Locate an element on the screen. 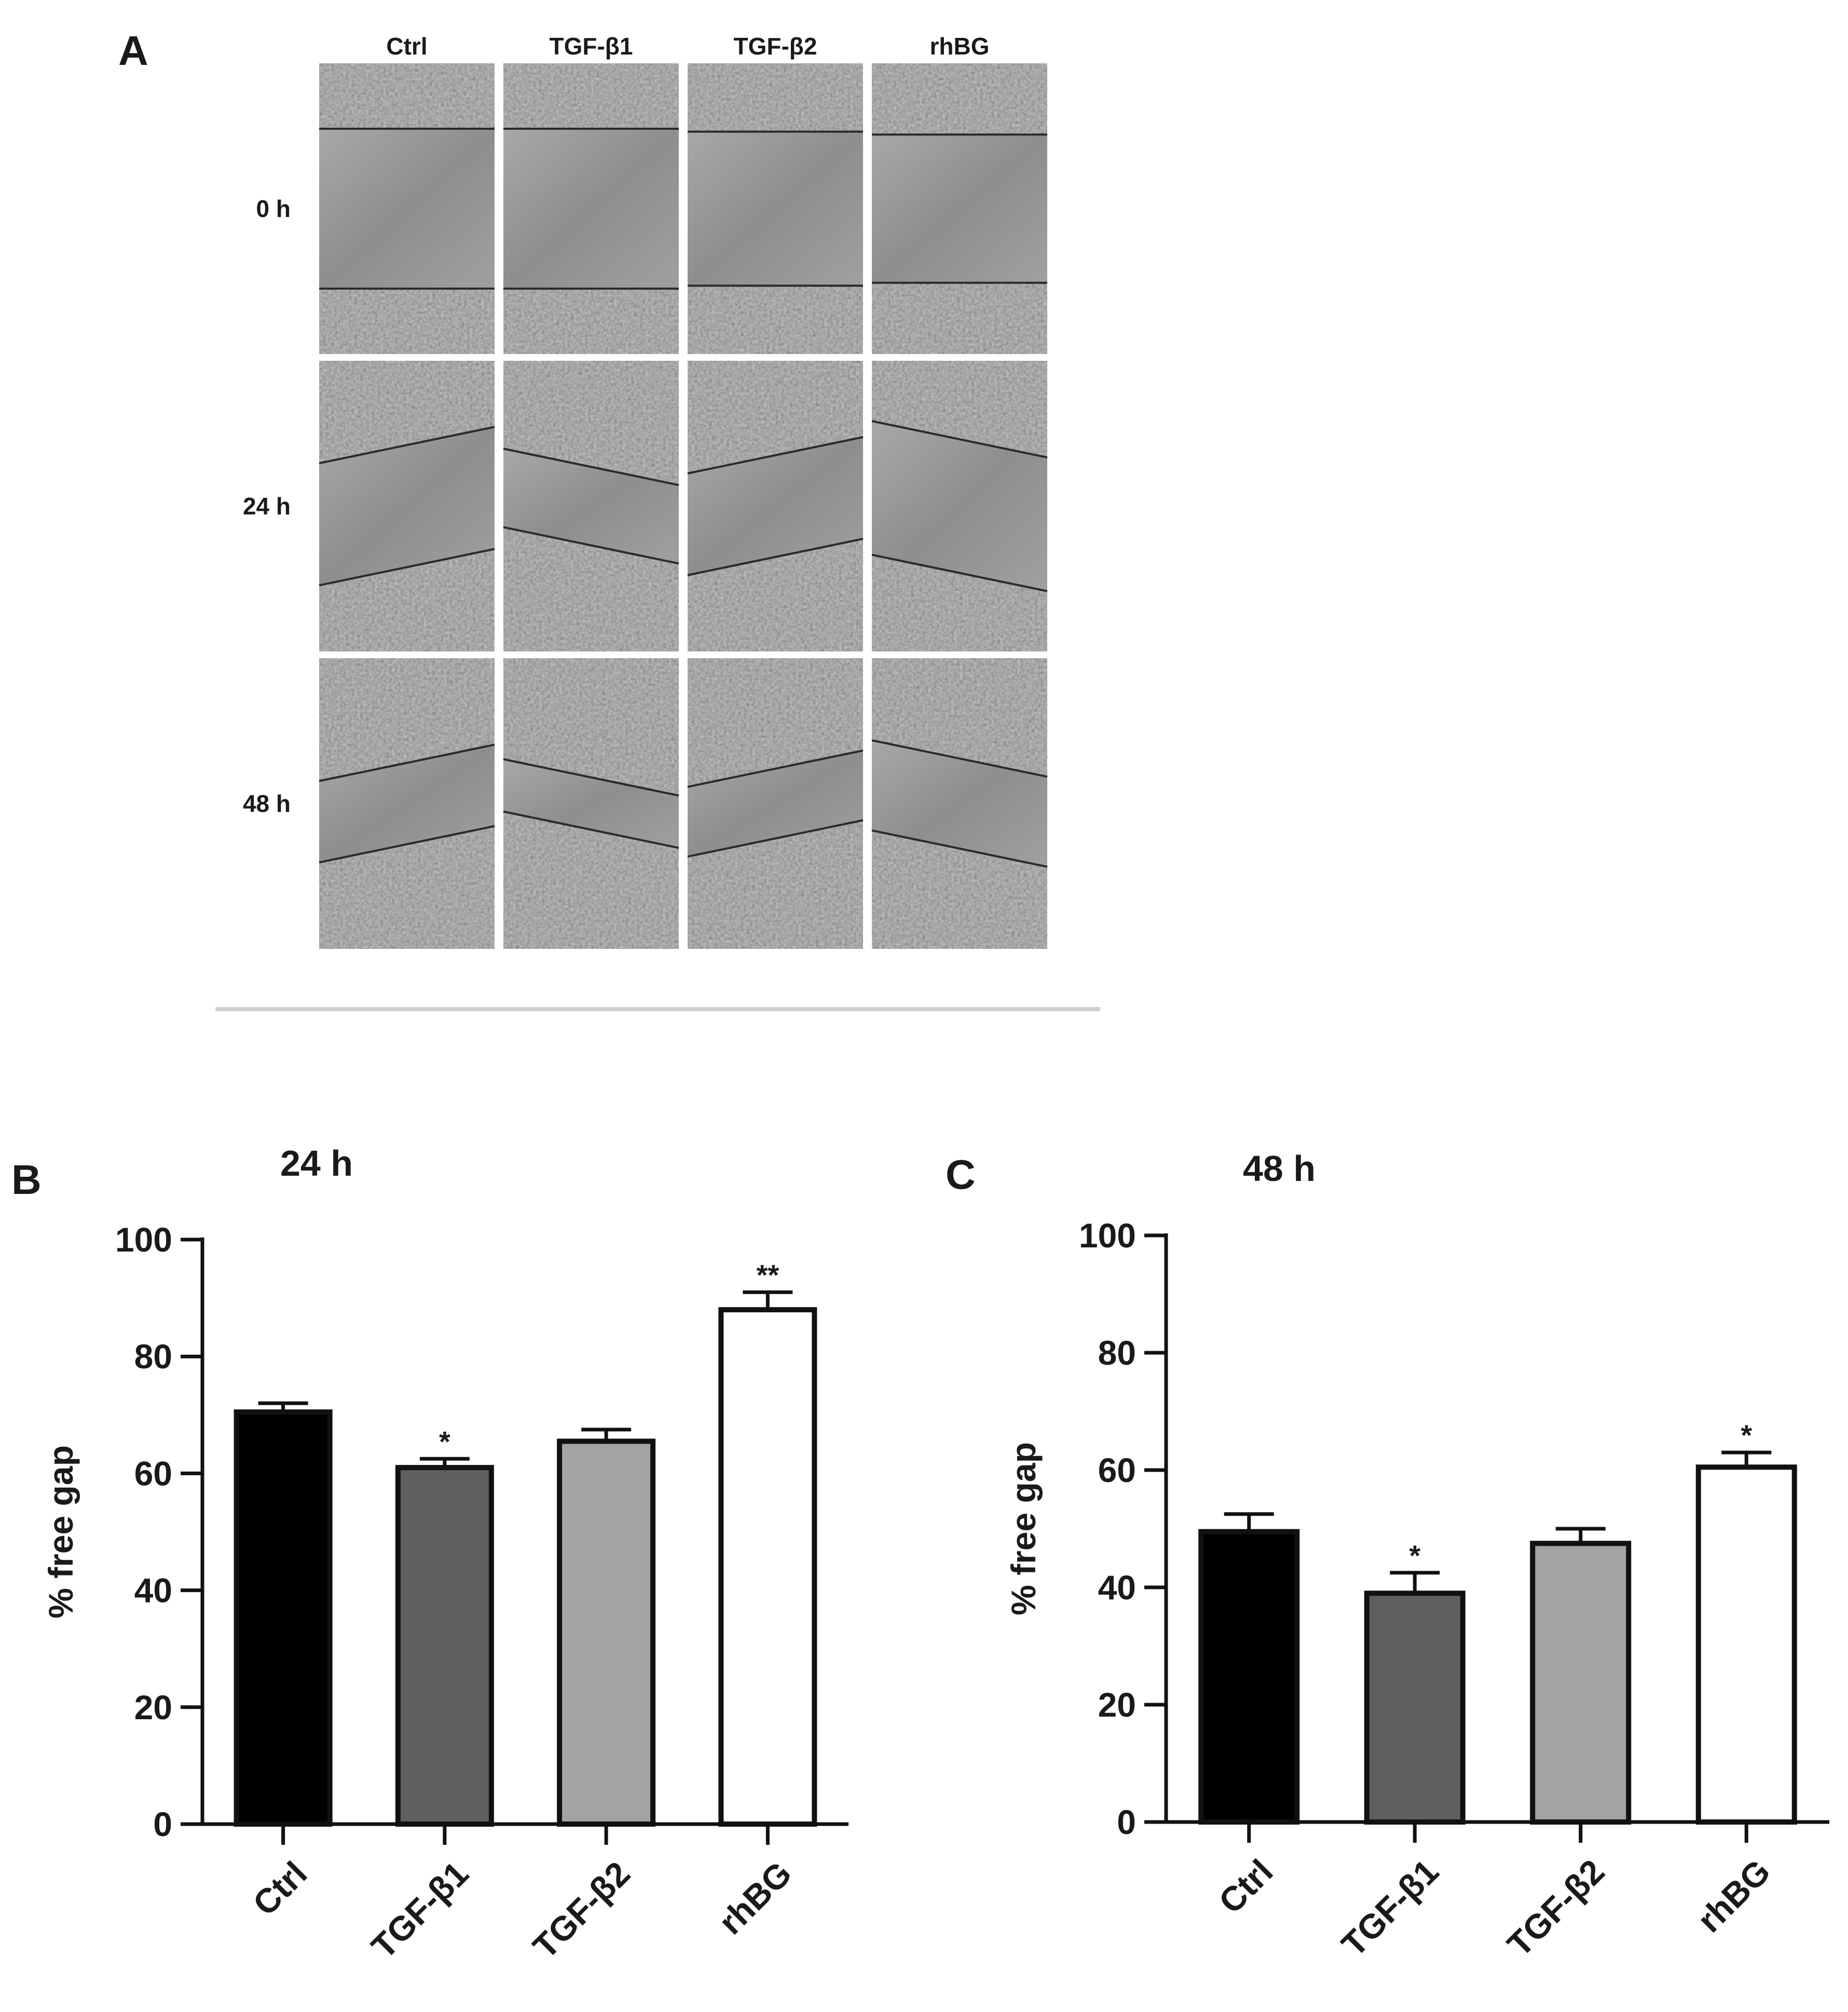 The height and width of the screenshot is (2012, 1848). row-label: 0 h is located at coordinates (273, 208).